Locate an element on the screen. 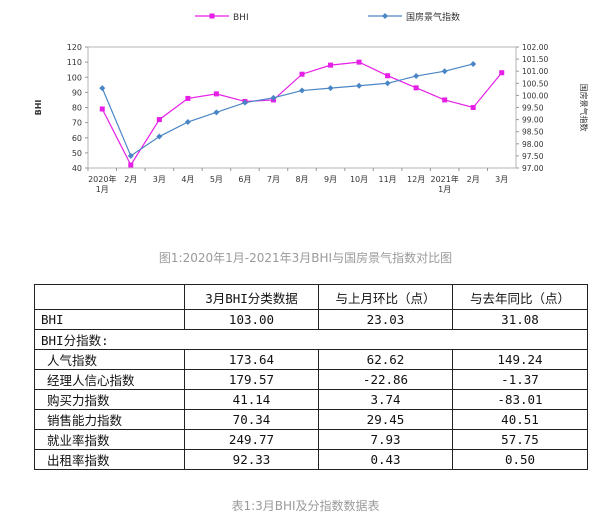 Image resolution: width=611 pixels, height=521 pixels. y2-tick-label: 102.00 is located at coordinates (535, 47).